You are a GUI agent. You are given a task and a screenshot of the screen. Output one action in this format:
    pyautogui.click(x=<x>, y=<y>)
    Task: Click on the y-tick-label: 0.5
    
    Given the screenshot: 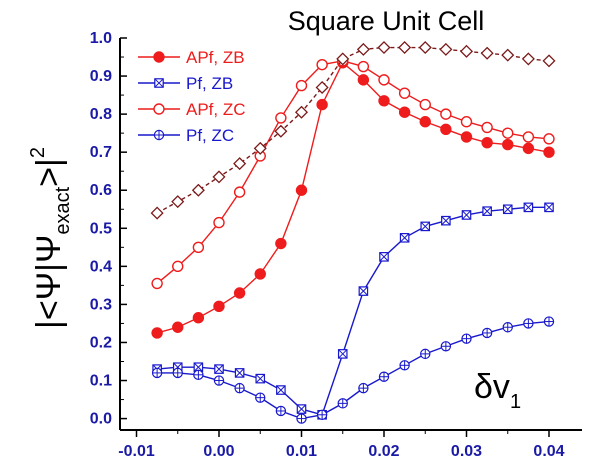 What is the action you would take?
    pyautogui.click(x=101, y=228)
    